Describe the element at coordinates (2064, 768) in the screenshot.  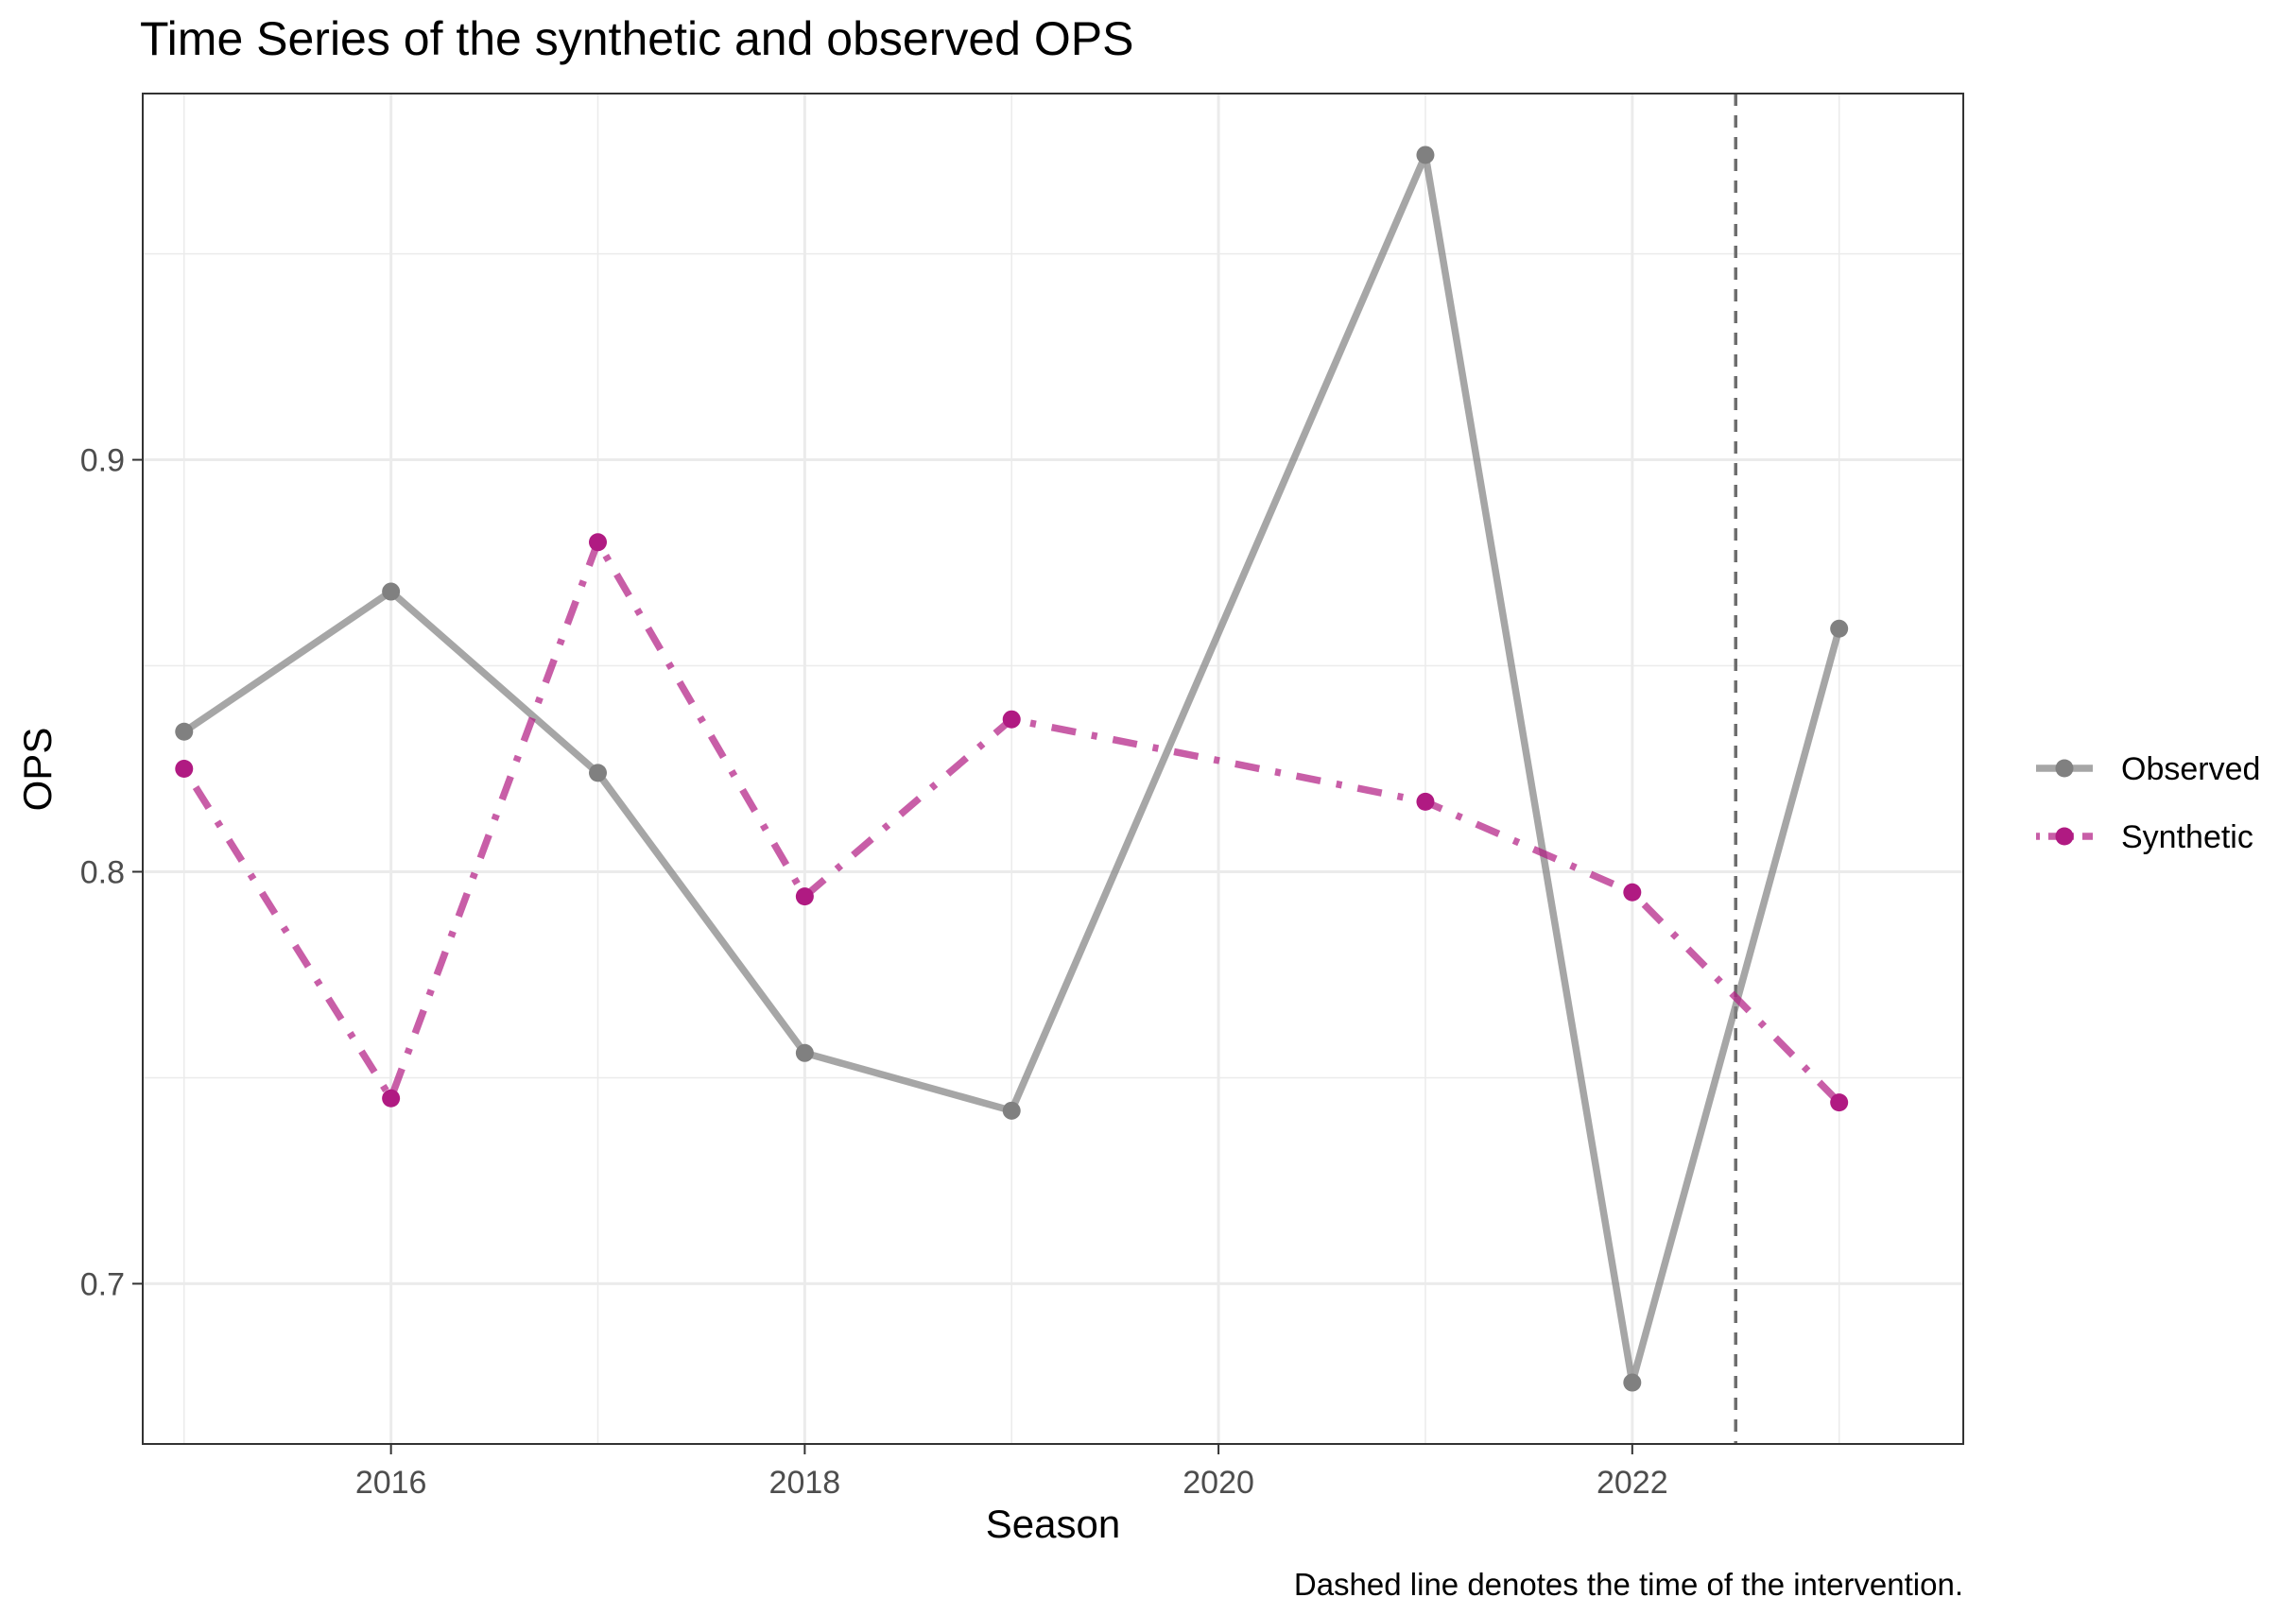
I see `legend-key-point-observed` at that location.